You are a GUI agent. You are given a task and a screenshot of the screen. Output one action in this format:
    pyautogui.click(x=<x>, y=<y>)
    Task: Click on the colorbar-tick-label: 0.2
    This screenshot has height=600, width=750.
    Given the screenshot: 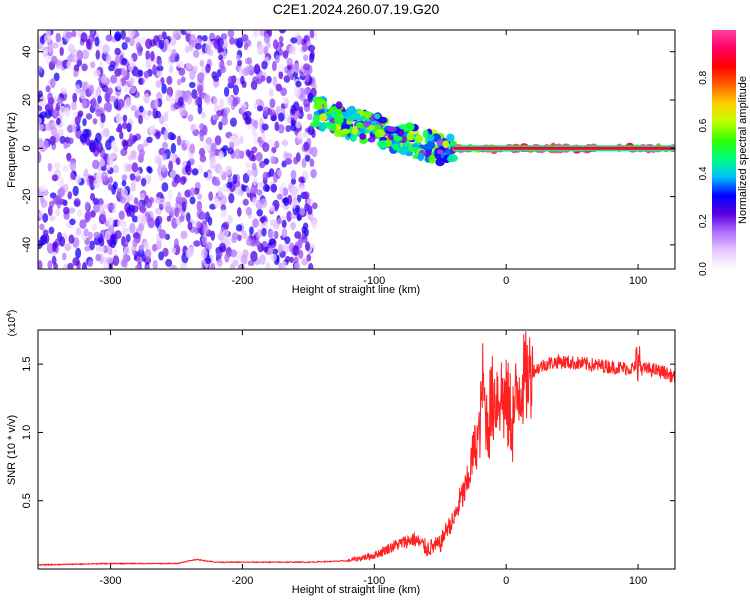 What is the action you would take?
    pyautogui.click(x=703, y=221)
    